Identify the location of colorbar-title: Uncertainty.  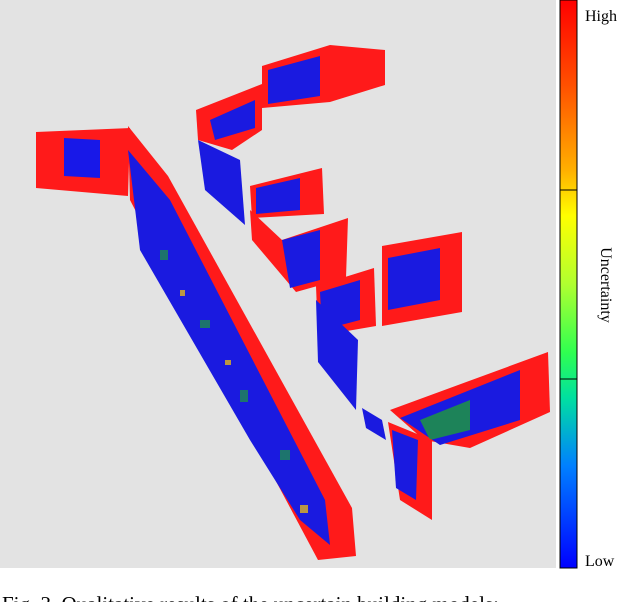
(605, 285).